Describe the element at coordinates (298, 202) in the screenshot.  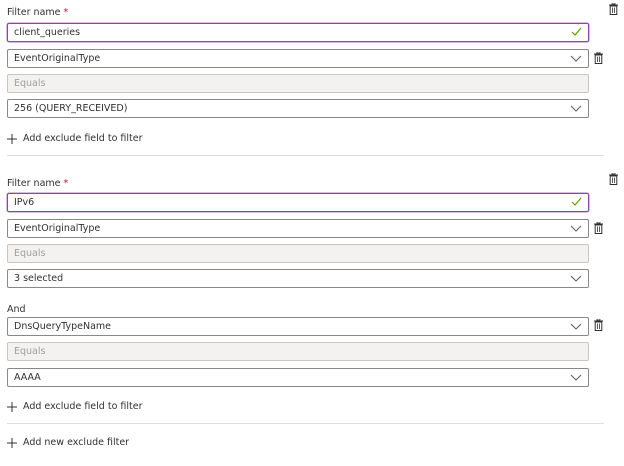
I see `filter-name-input: IPv6` at that location.